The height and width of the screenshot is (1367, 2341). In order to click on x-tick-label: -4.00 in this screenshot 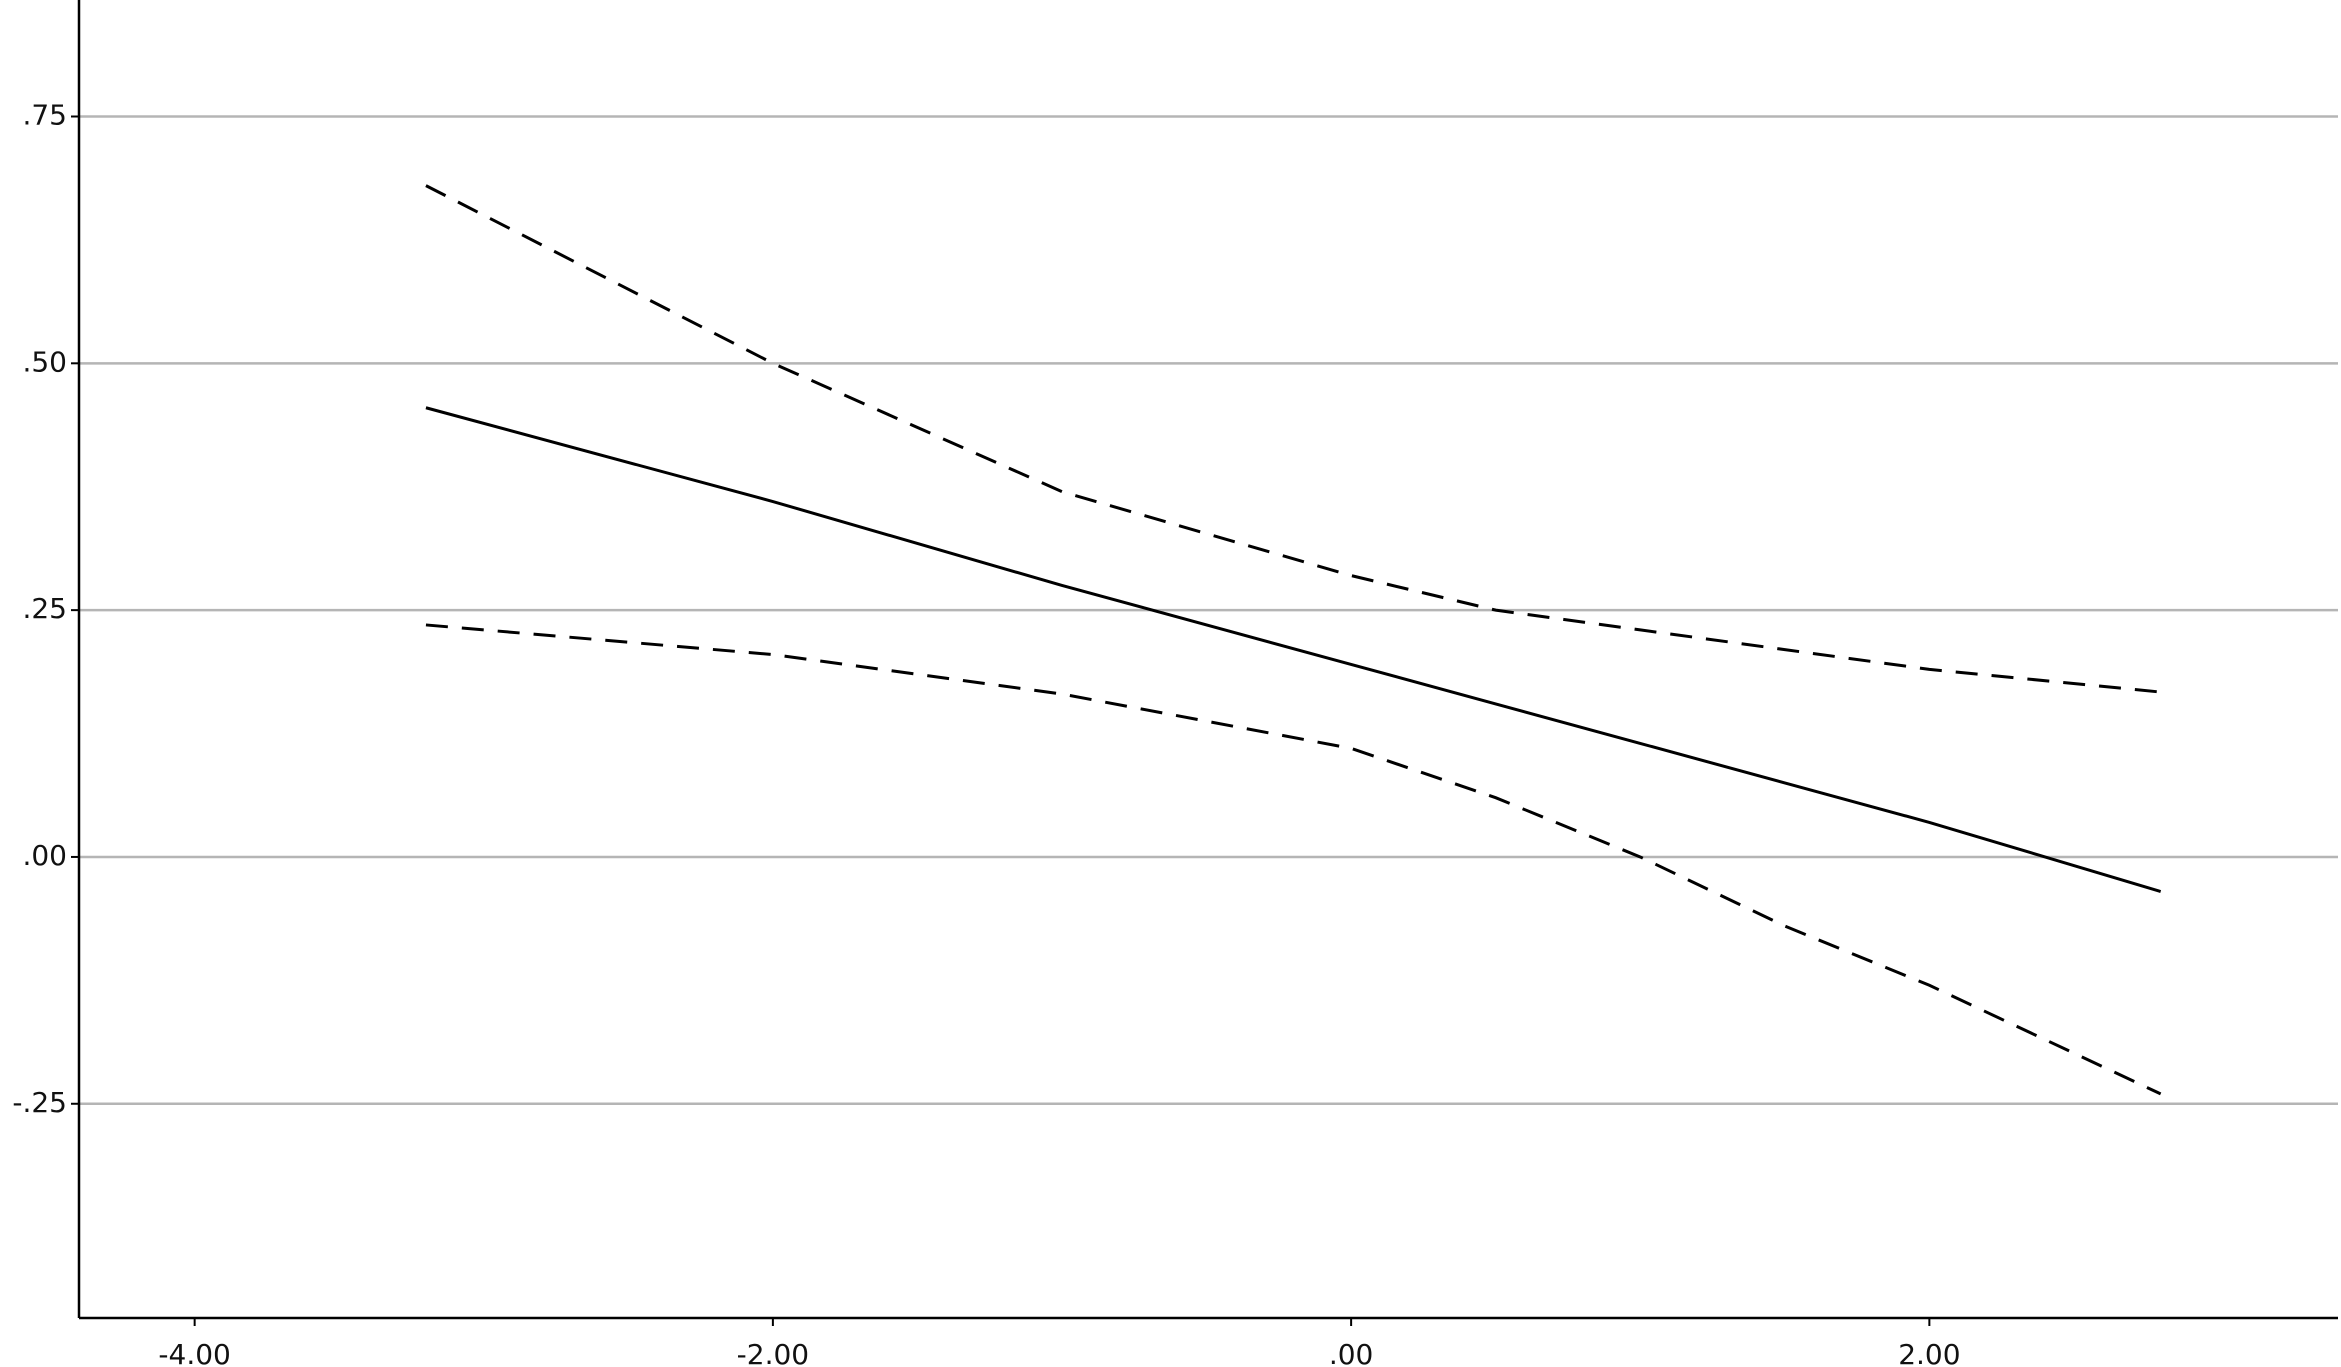, I will do `click(194, 1352)`.